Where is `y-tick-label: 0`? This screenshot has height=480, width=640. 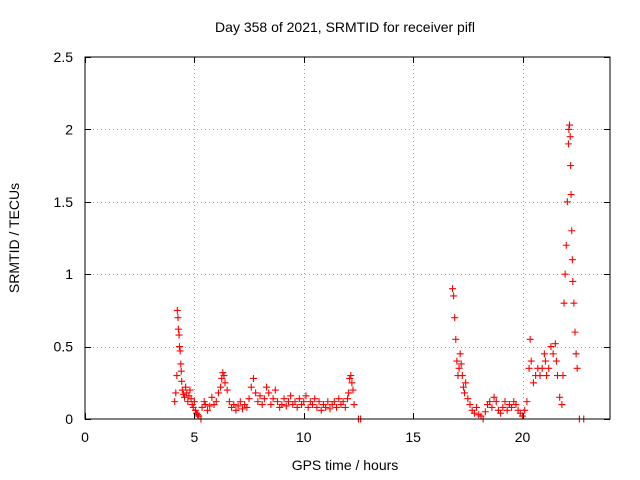 y-tick-label: 0 is located at coordinates (69, 419).